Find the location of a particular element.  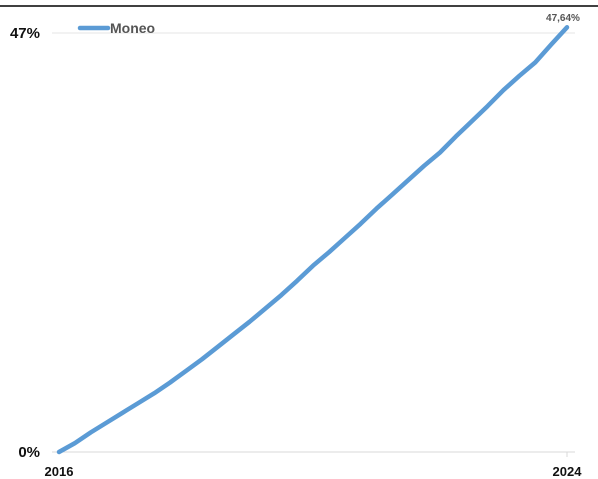

x-tick-label-end: 2024 is located at coordinates (568, 471).